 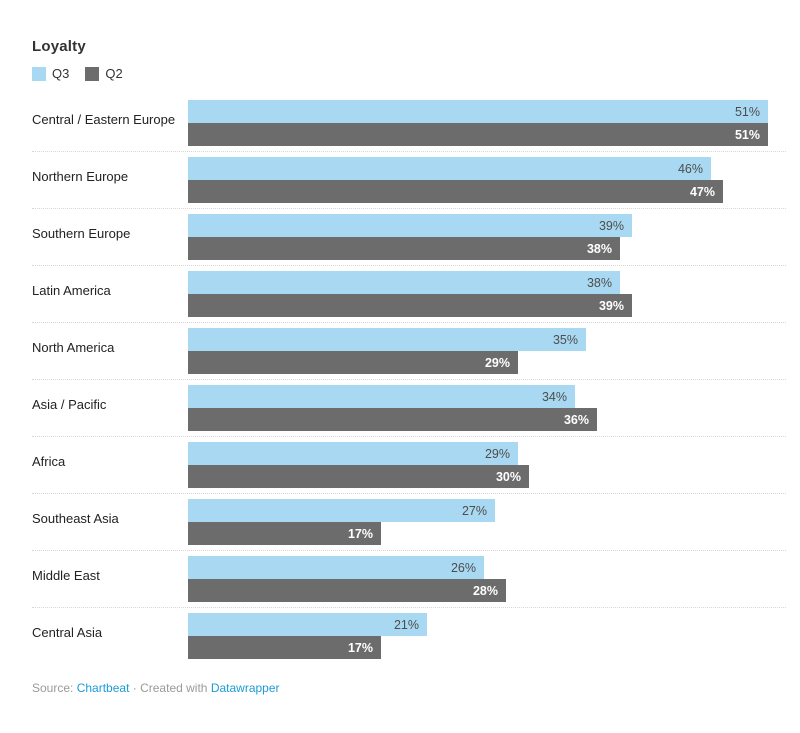 I want to click on category-label: Latin America, so click(x=71, y=291).